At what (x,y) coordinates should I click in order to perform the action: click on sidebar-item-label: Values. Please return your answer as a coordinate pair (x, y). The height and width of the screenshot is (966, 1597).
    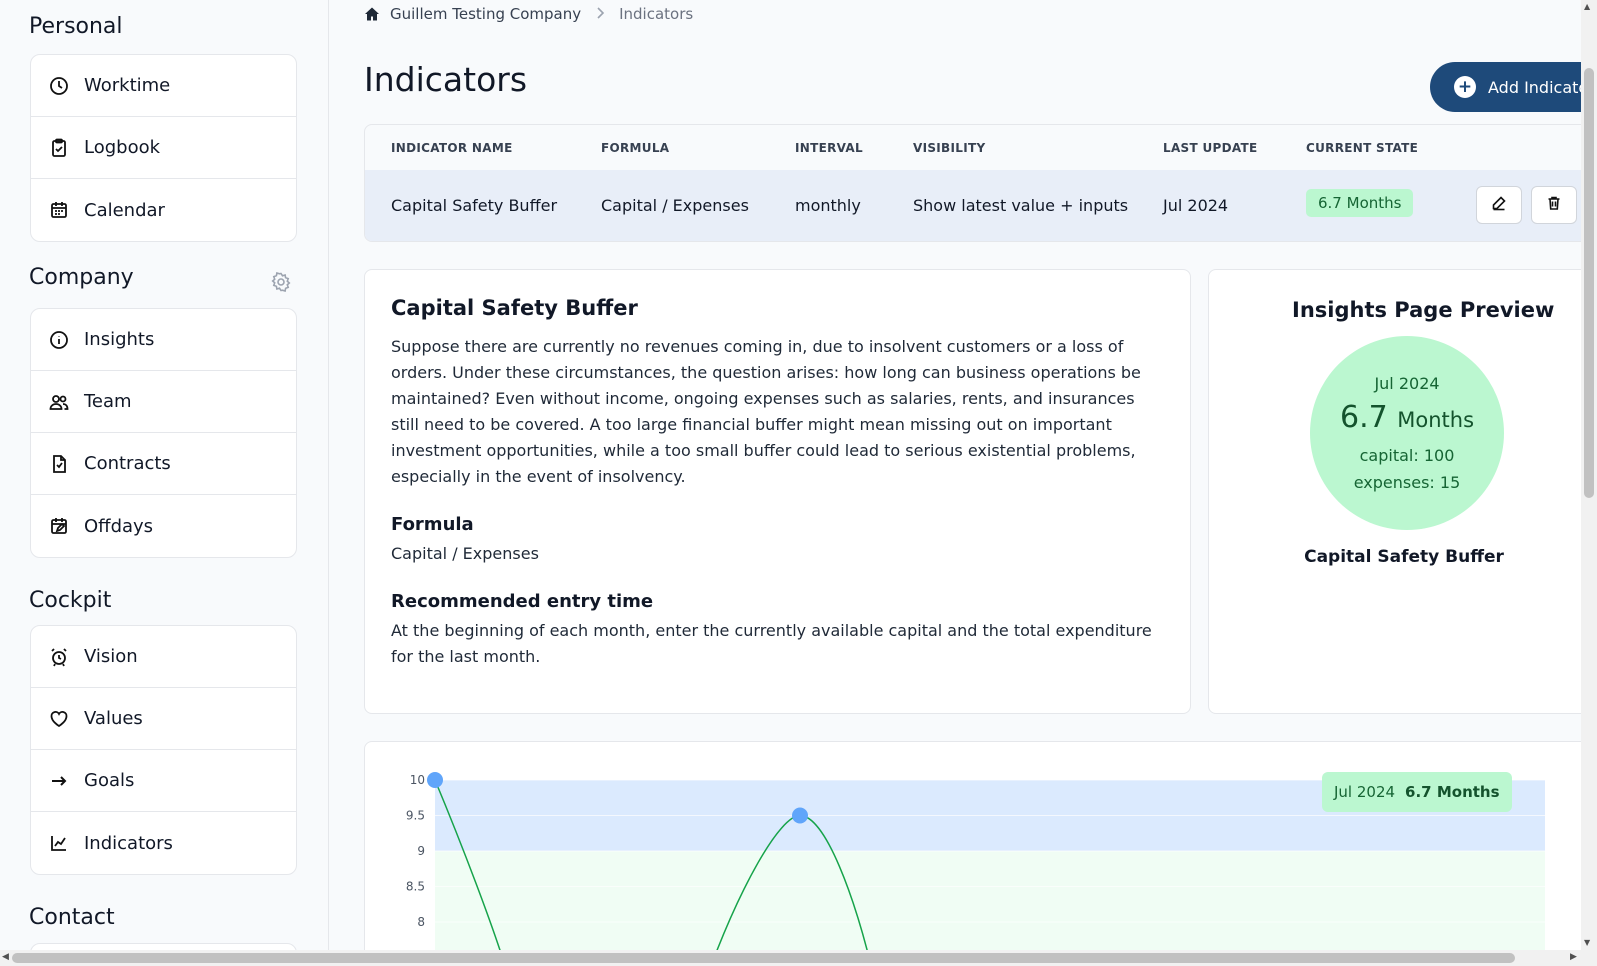
    Looking at the image, I should click on (113, 718).